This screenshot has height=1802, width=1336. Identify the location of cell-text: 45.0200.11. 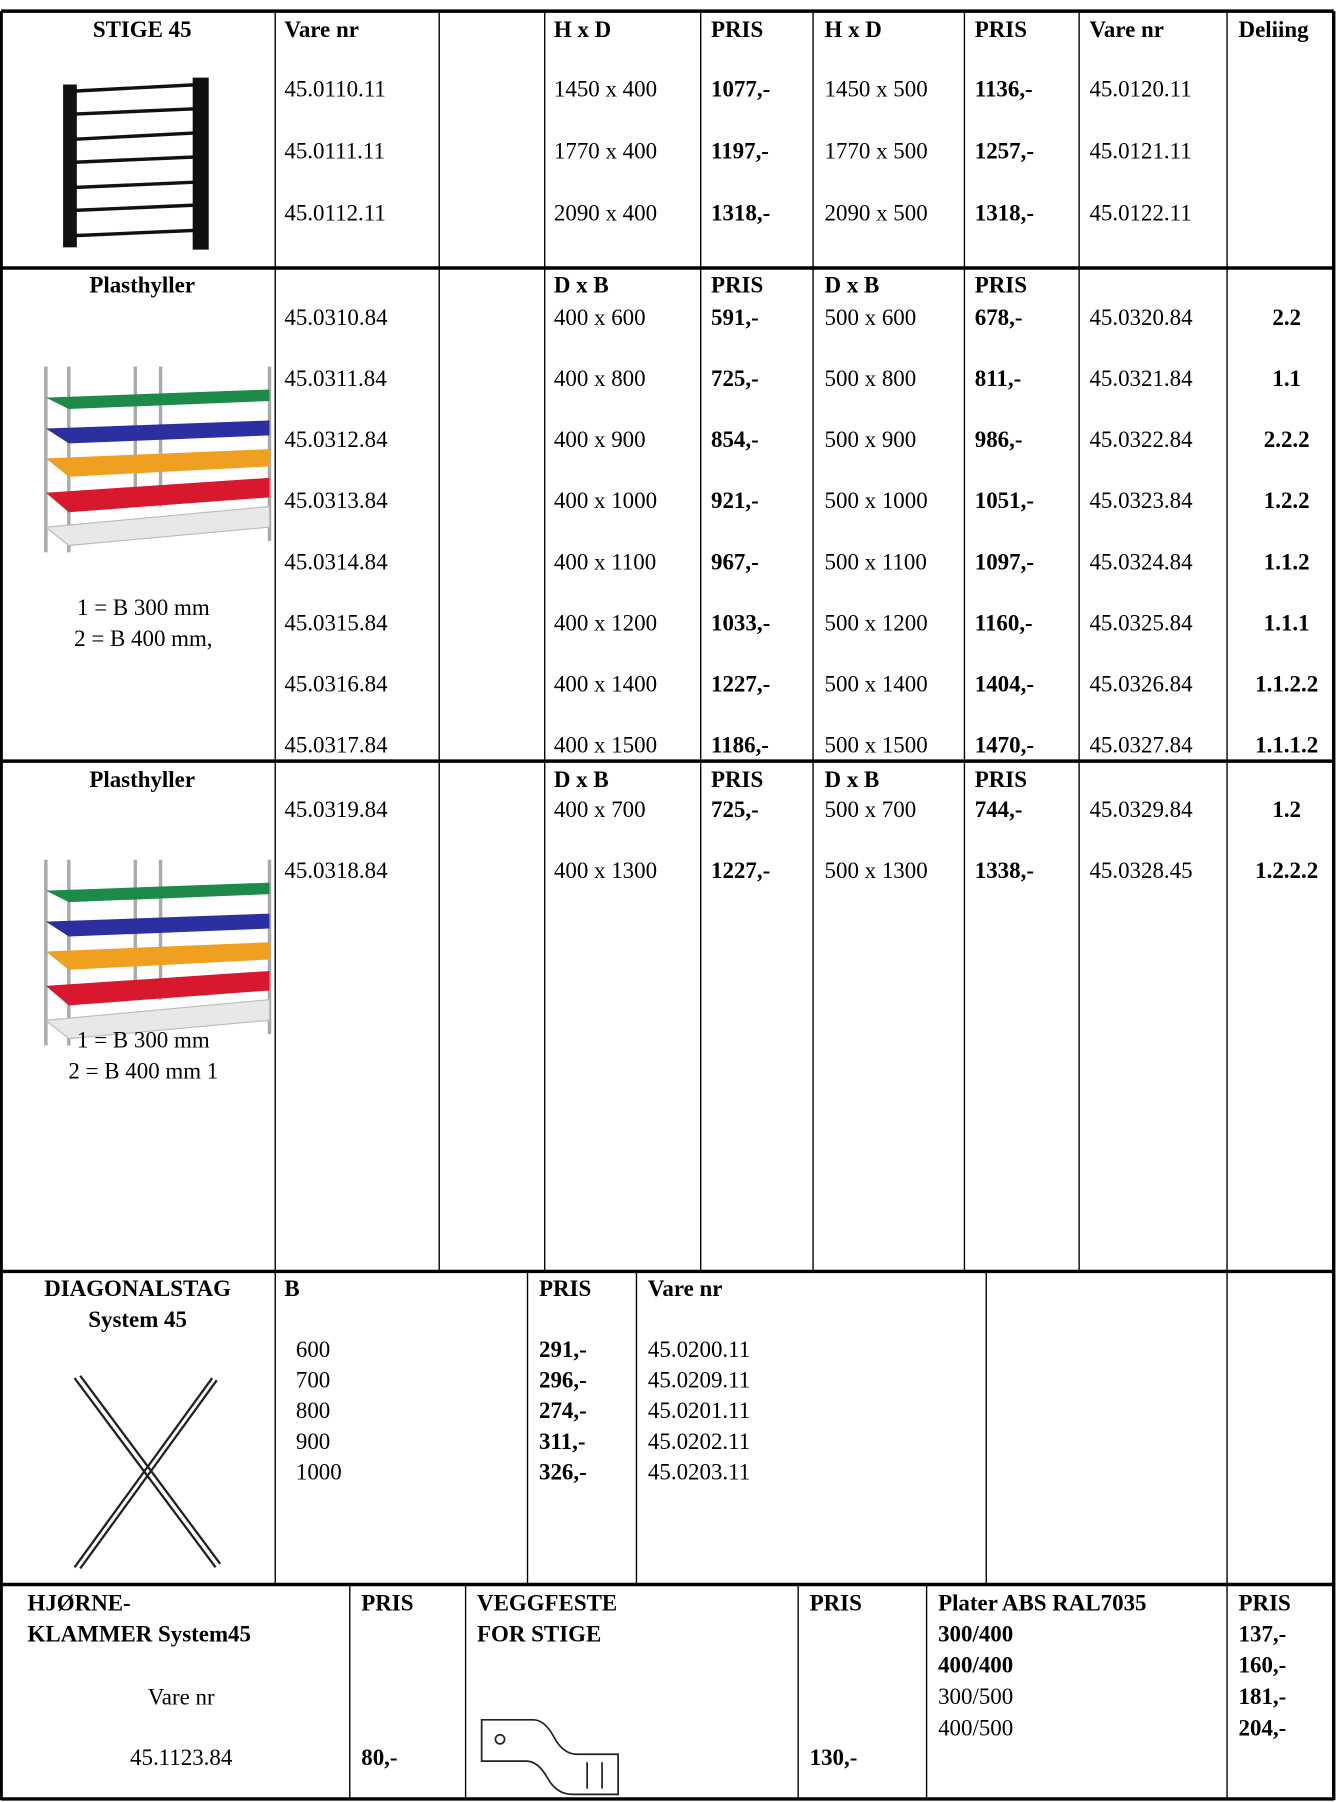
(699, 1349).